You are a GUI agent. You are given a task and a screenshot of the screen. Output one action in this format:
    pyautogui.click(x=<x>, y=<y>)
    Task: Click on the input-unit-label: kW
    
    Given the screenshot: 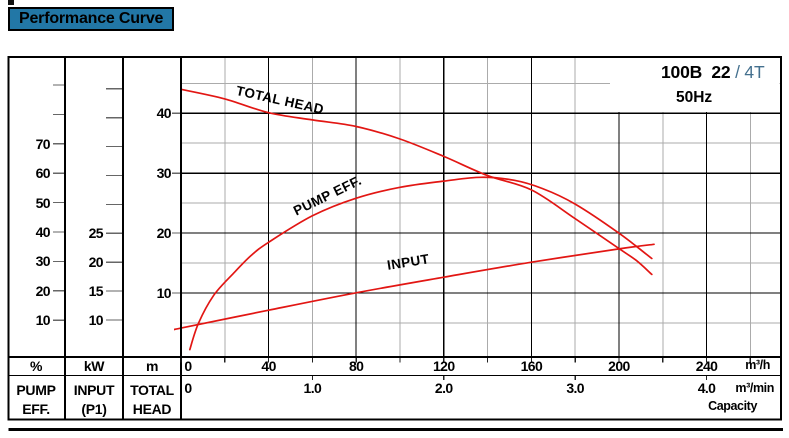 What is the action you would take?
    pyautogui.click(x=94, y=366)
    